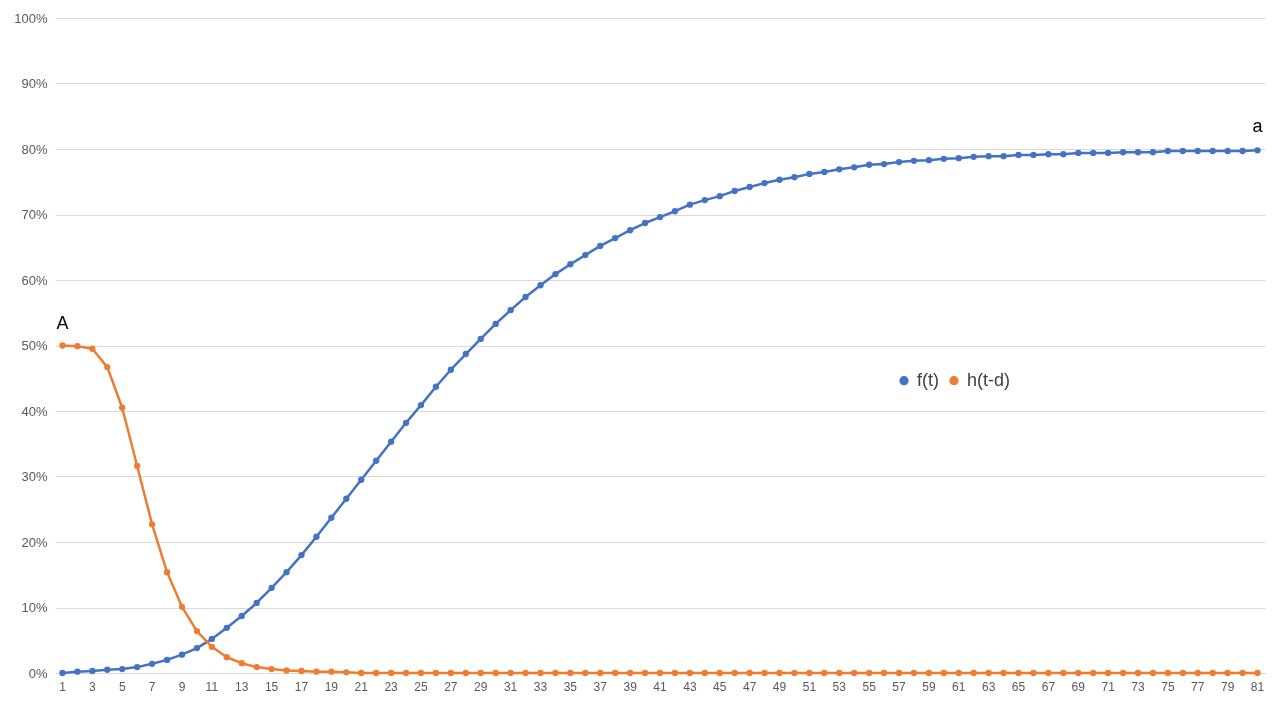 The width and height of the screenshot is (1280, 720). What do you see at coordinates (34, 607) in the screenshot?
I see `y-tick-label: 10%` at bounding box center [34, 607].